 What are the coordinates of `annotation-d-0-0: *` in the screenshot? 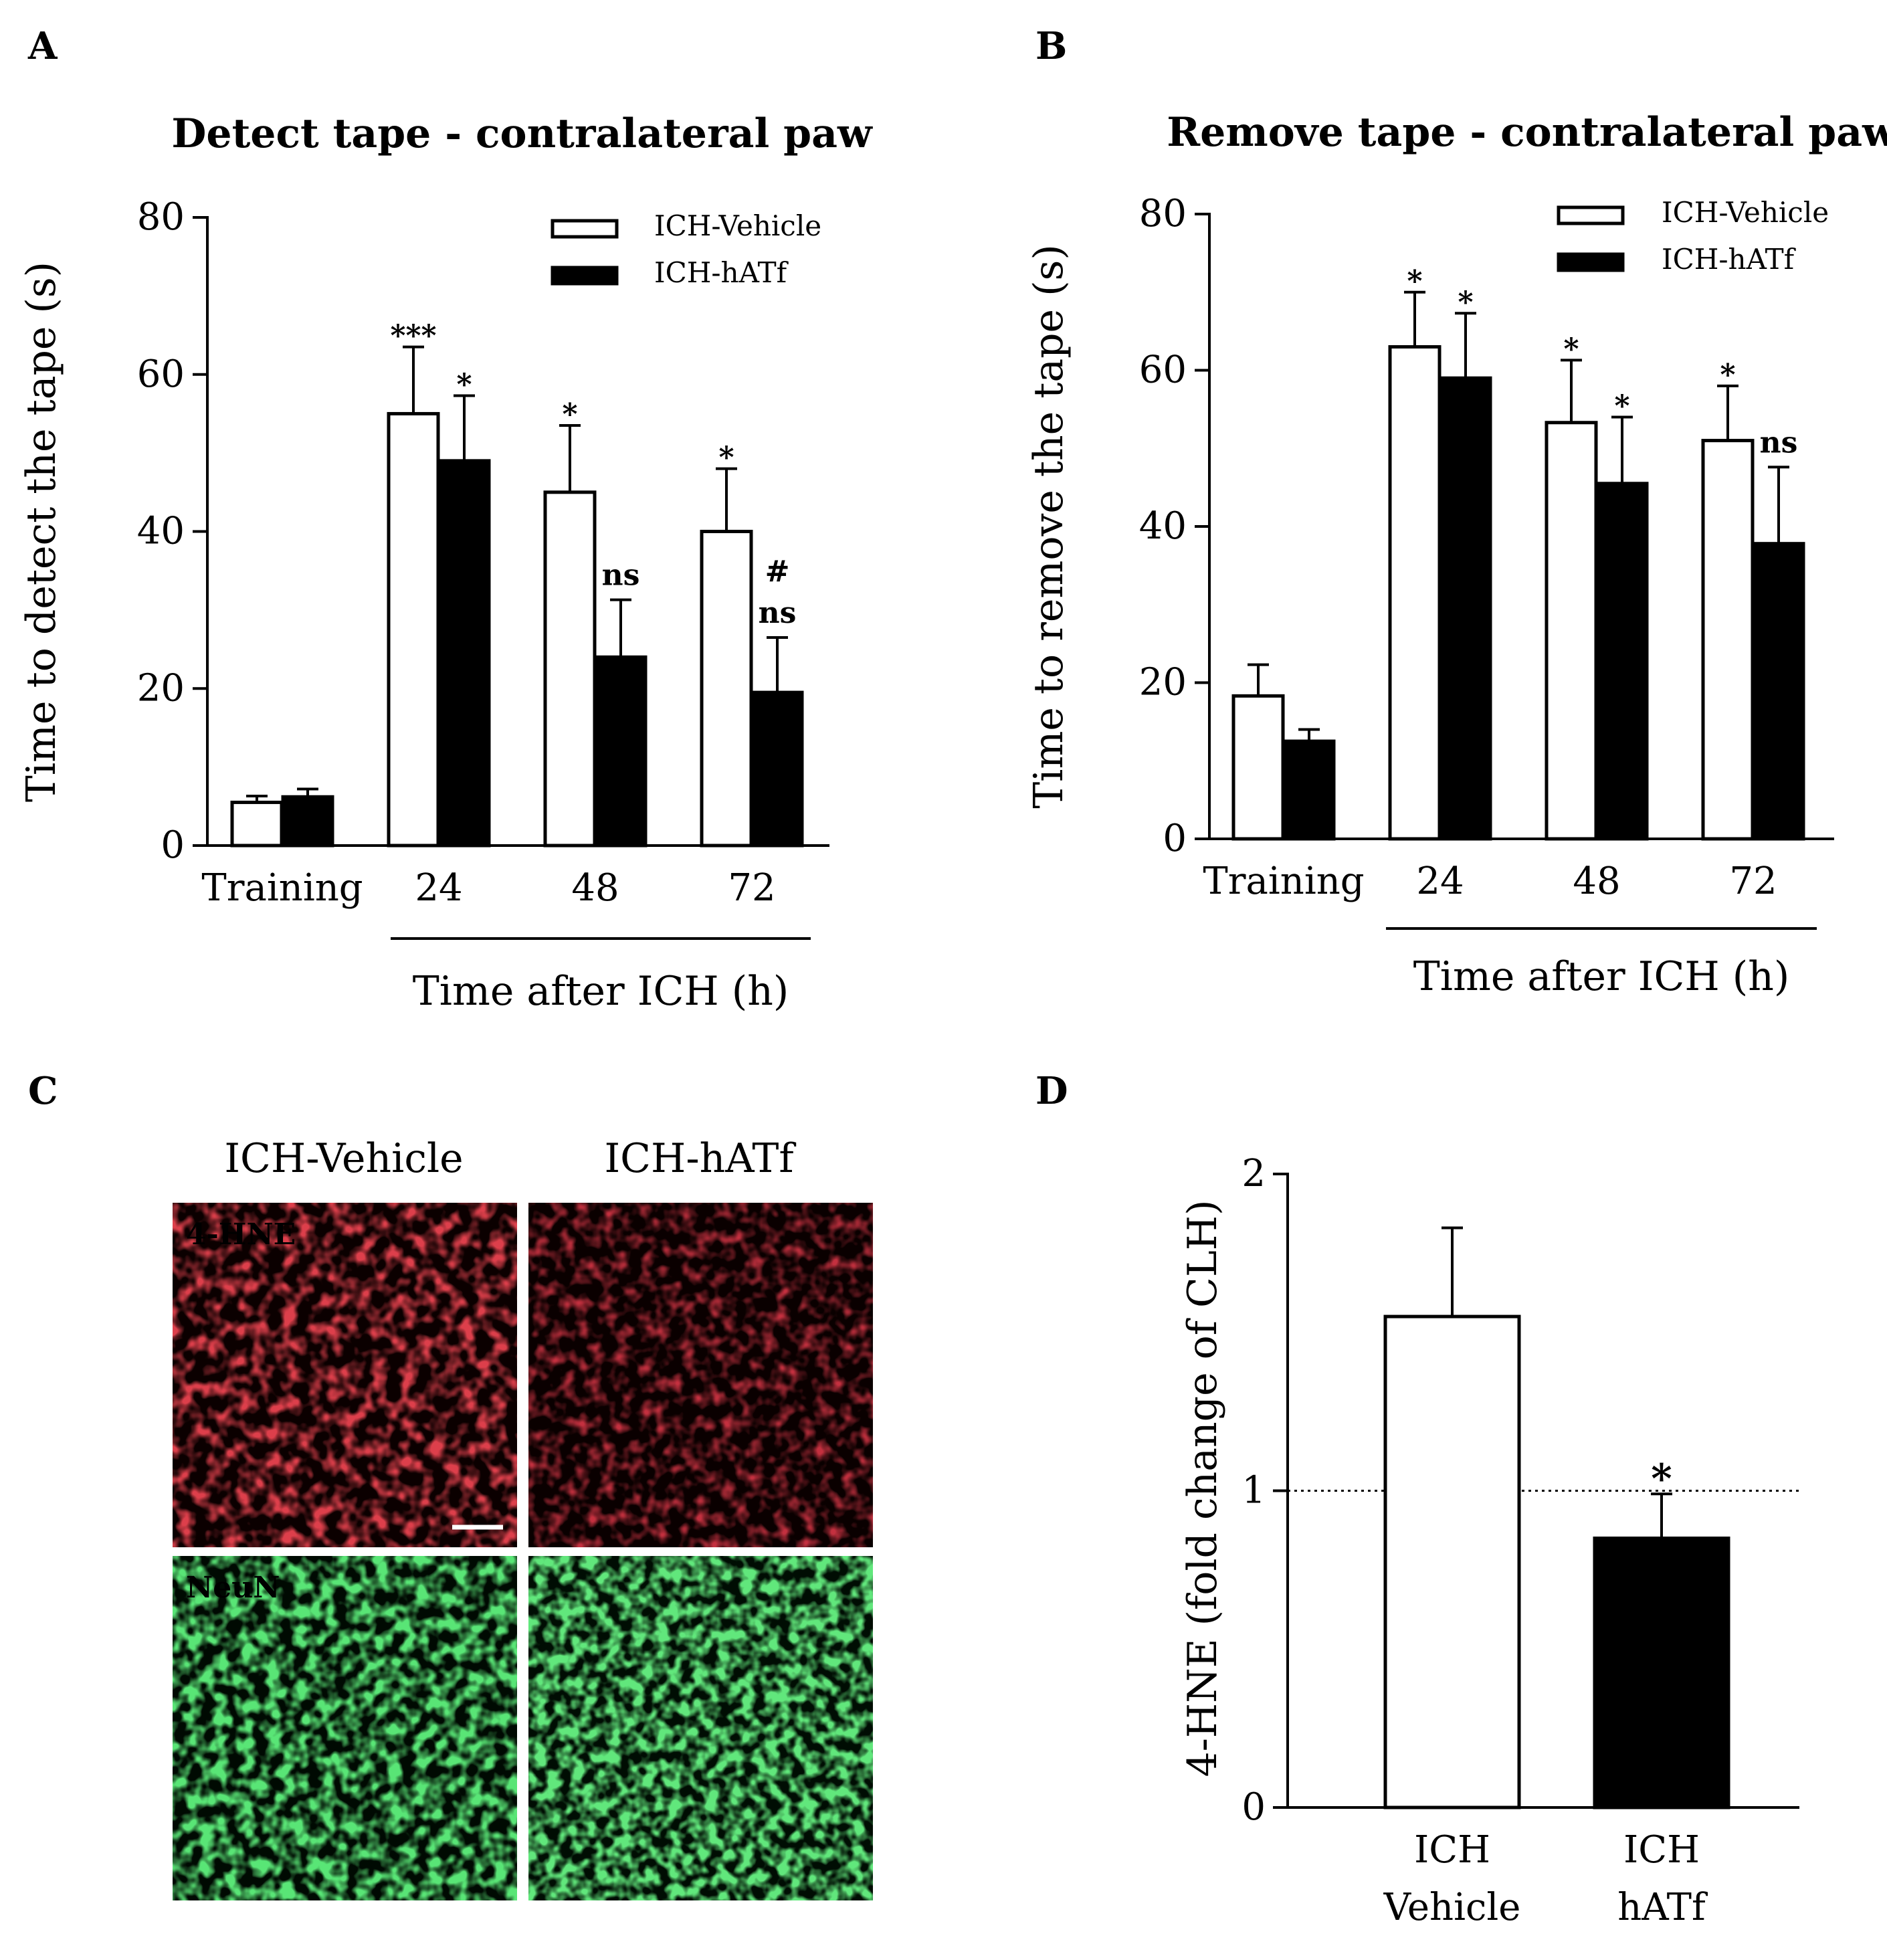 It's located at (1661, 1479).